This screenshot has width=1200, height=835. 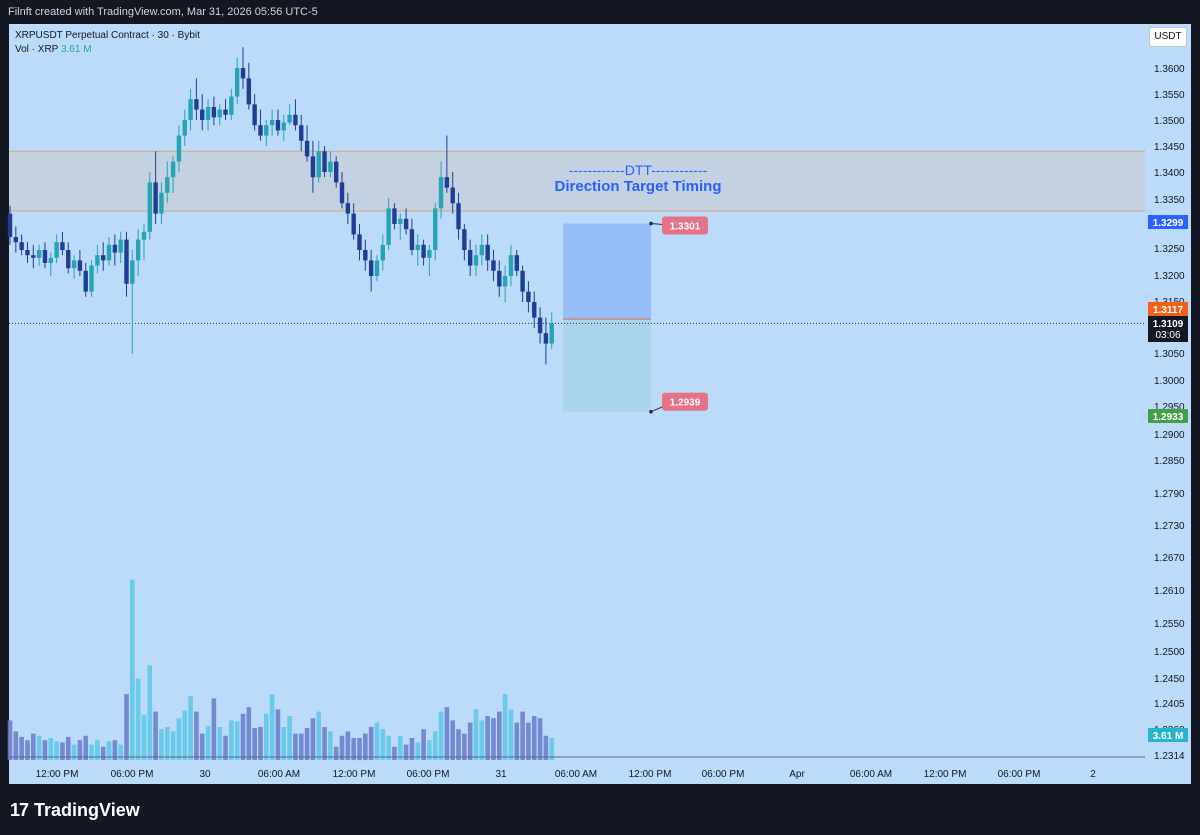 What do you see at coordinates (1169, 407) in the screenshot?
I see `y-tick-label: 1.2950` at bounding box center [1169, 407].